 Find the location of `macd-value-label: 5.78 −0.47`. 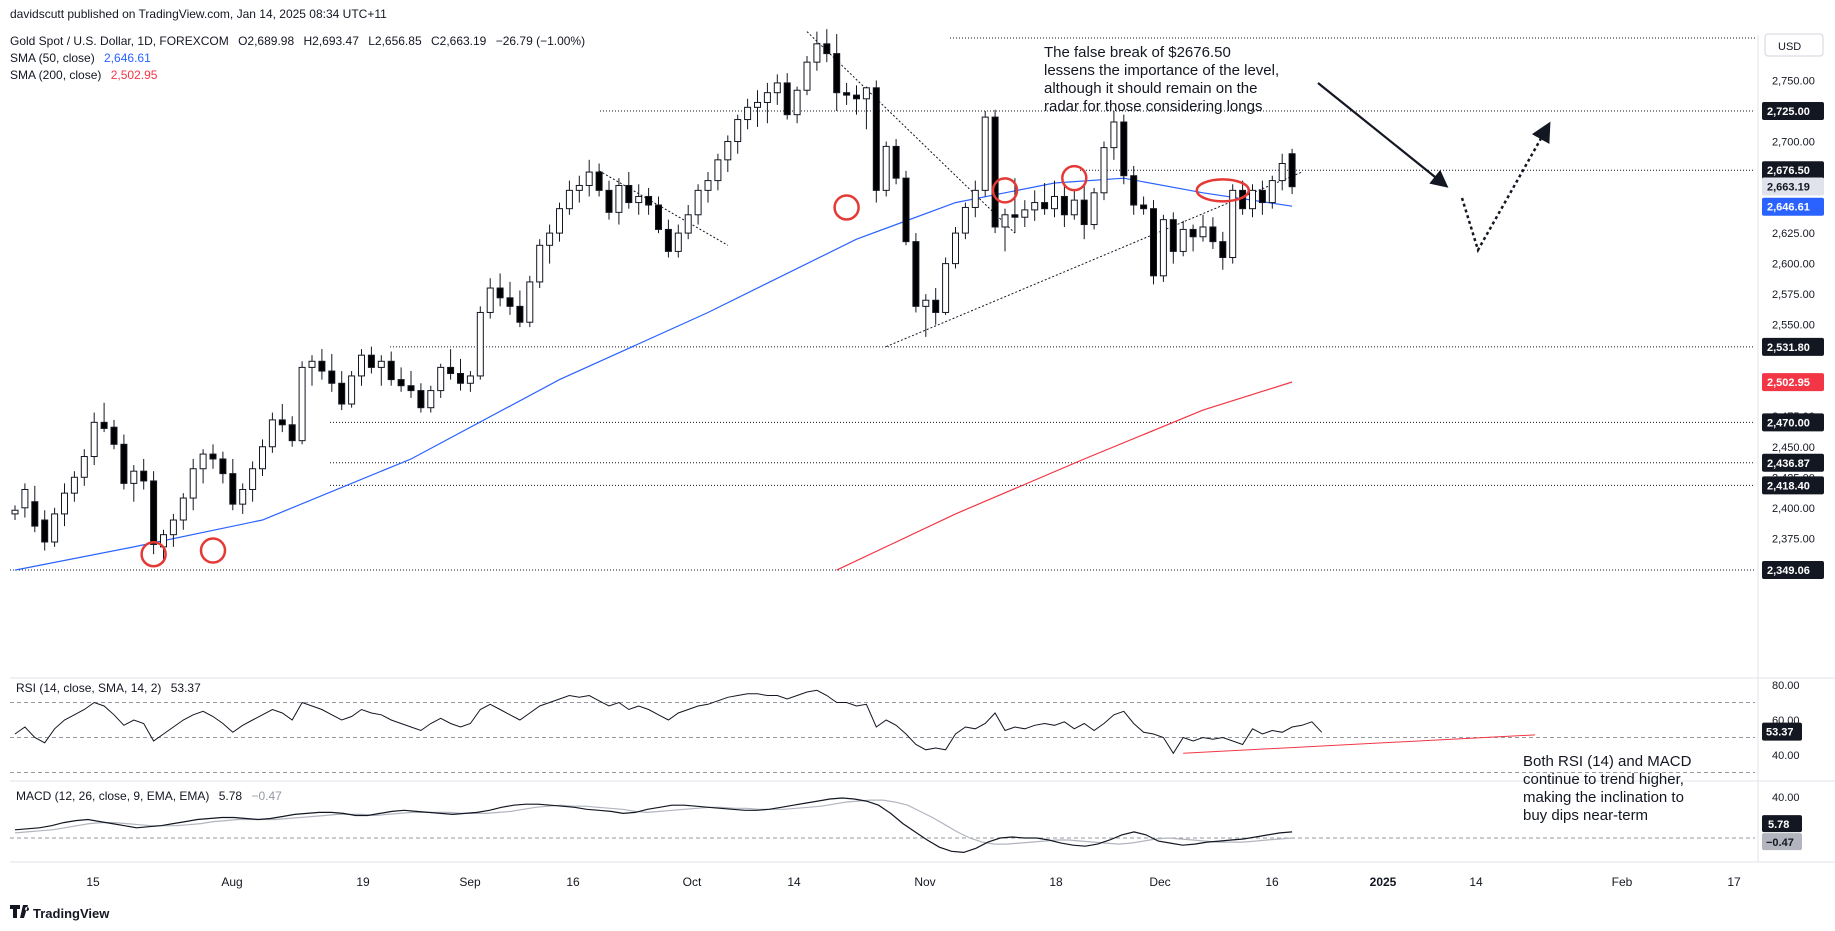

macd-value-label: 5.78 −0.47 is located at coordinates (1782, 833).